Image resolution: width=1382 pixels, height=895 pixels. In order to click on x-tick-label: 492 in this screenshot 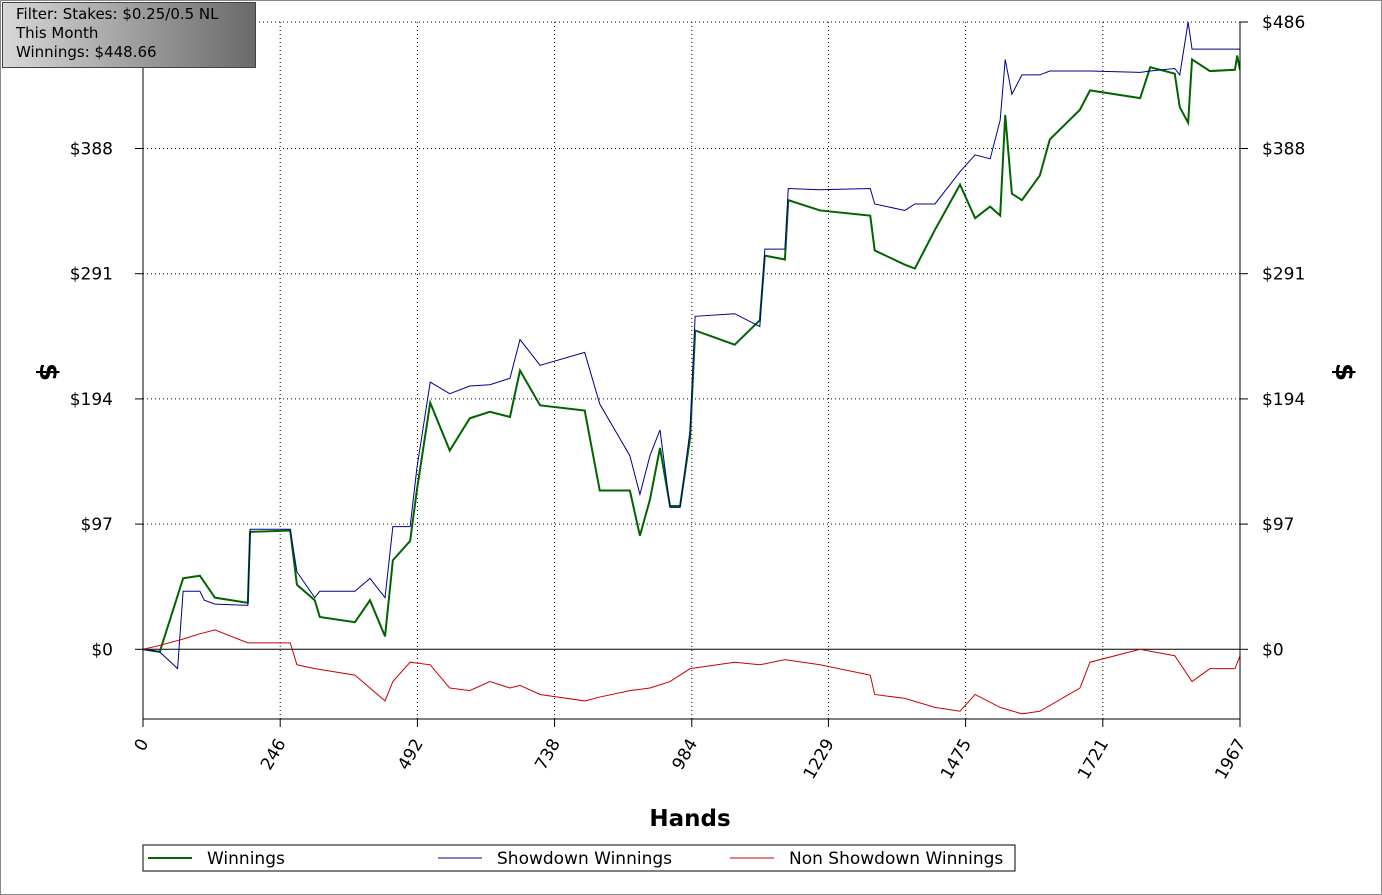, I will do `click(411, 755)`.